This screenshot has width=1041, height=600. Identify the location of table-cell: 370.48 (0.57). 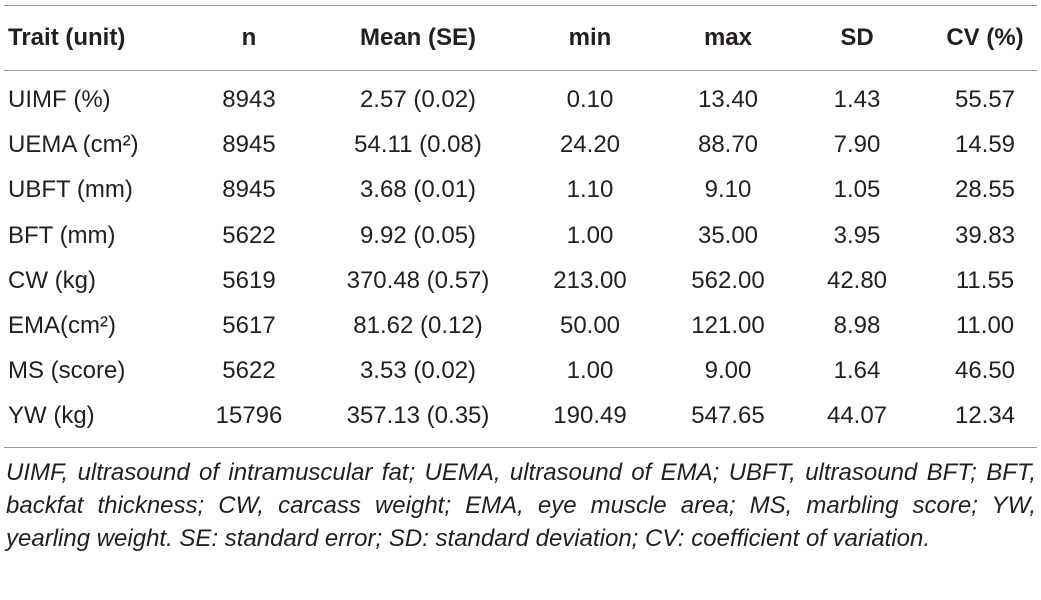
(418, 280).